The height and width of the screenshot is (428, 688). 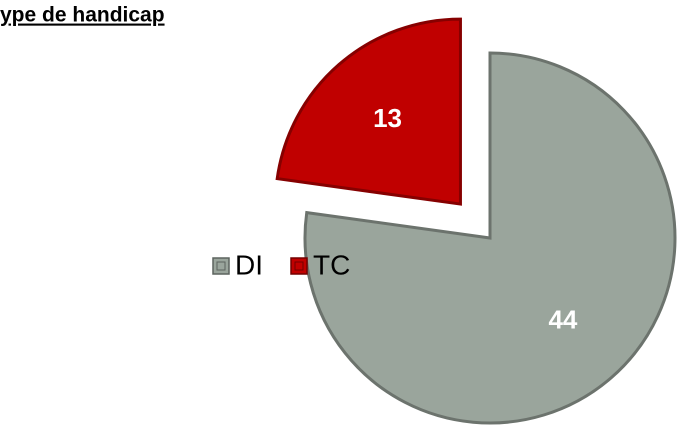 I want to click on data-label: 13, so click(x=387, y=118).